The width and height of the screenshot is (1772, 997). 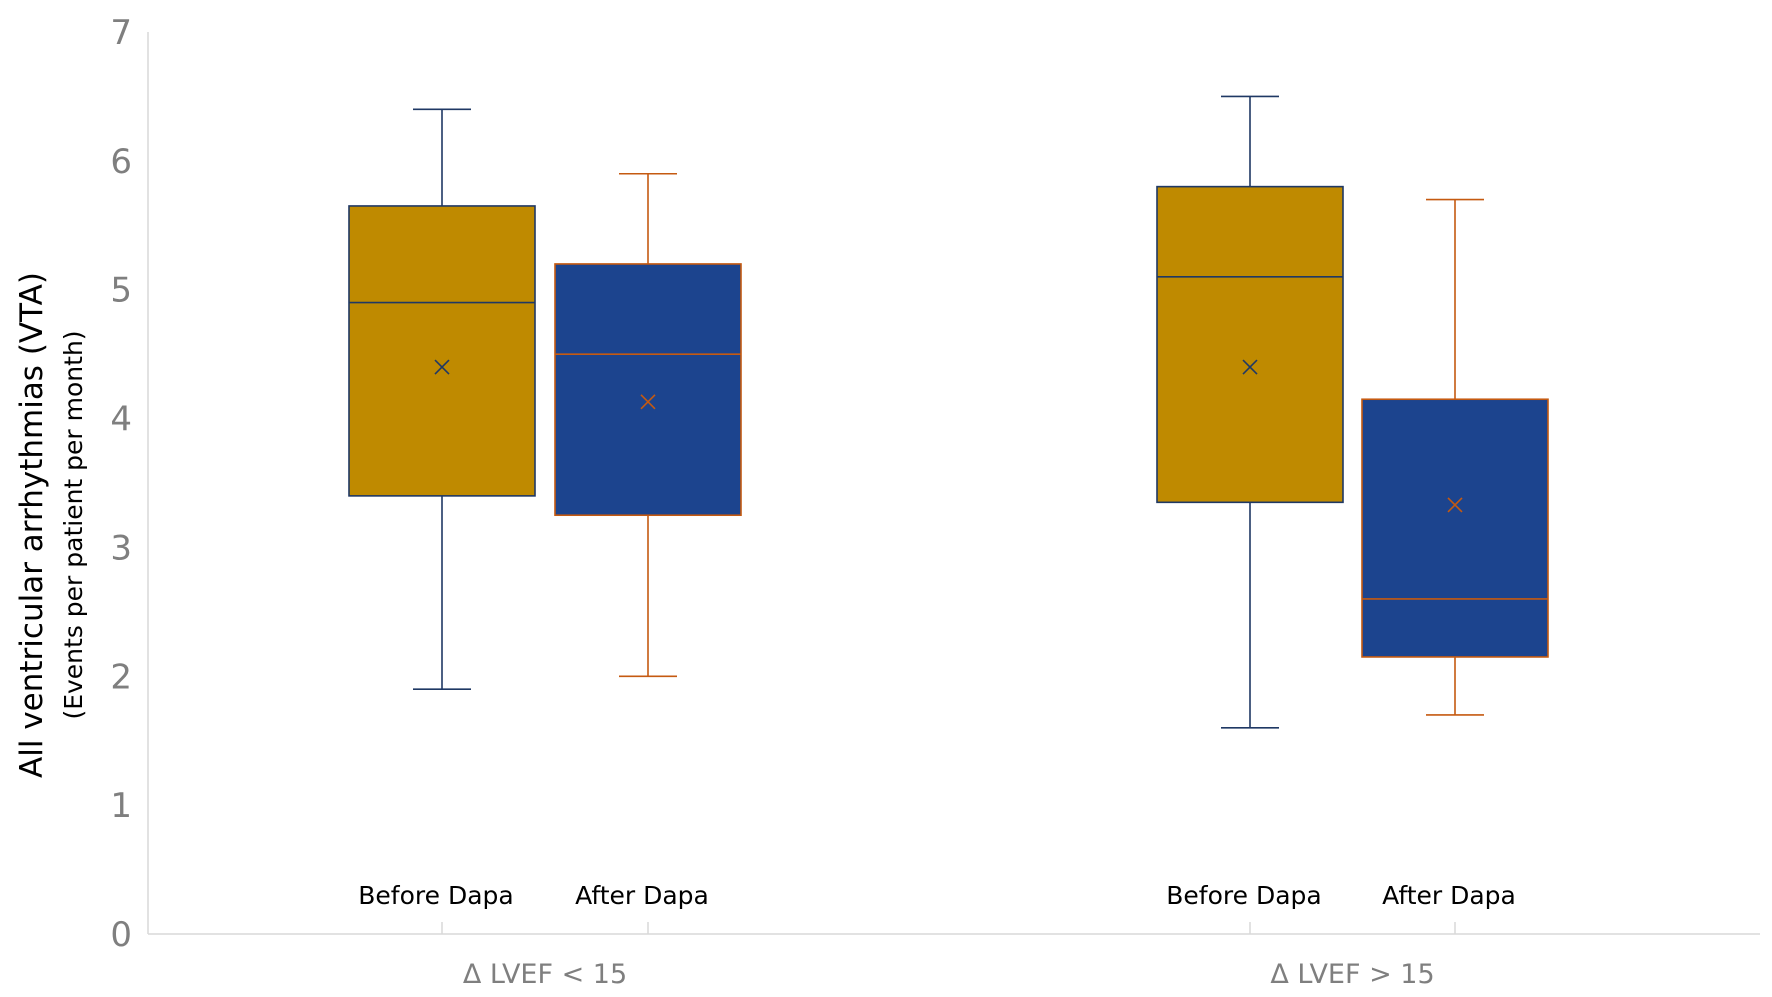 I want to click on y-tick-label: 2, so click(x=121, y=677).